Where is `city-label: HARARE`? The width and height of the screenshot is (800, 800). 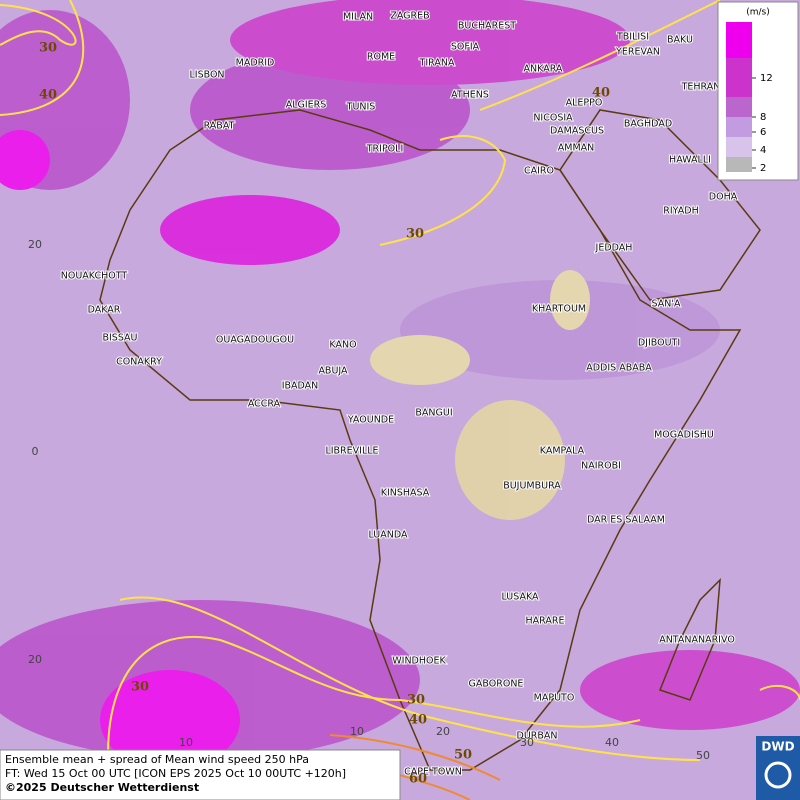 city-label: HARARE is located at coordinates (545, 621).